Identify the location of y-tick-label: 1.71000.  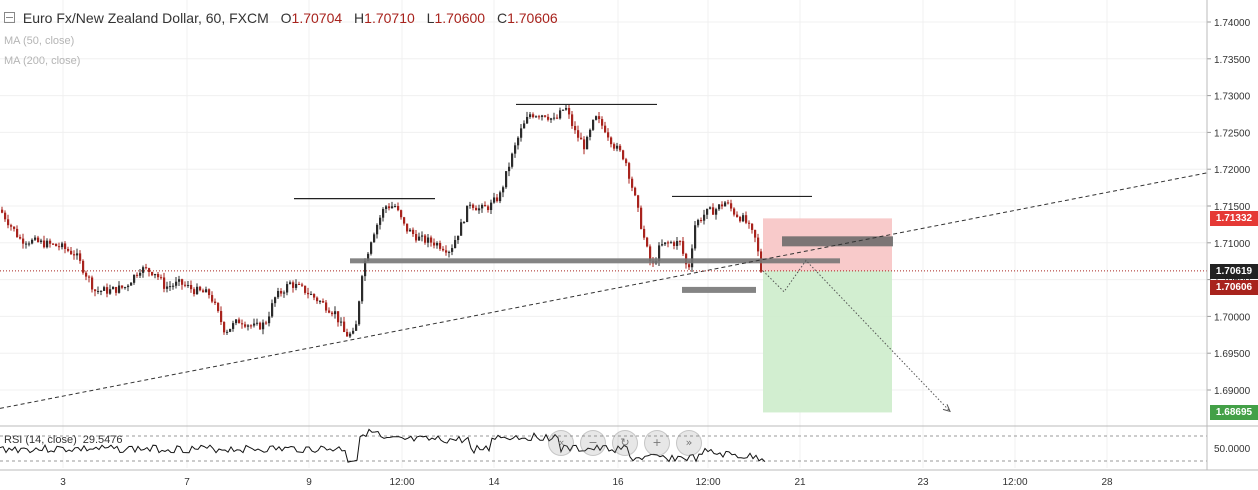
(1232, 244).